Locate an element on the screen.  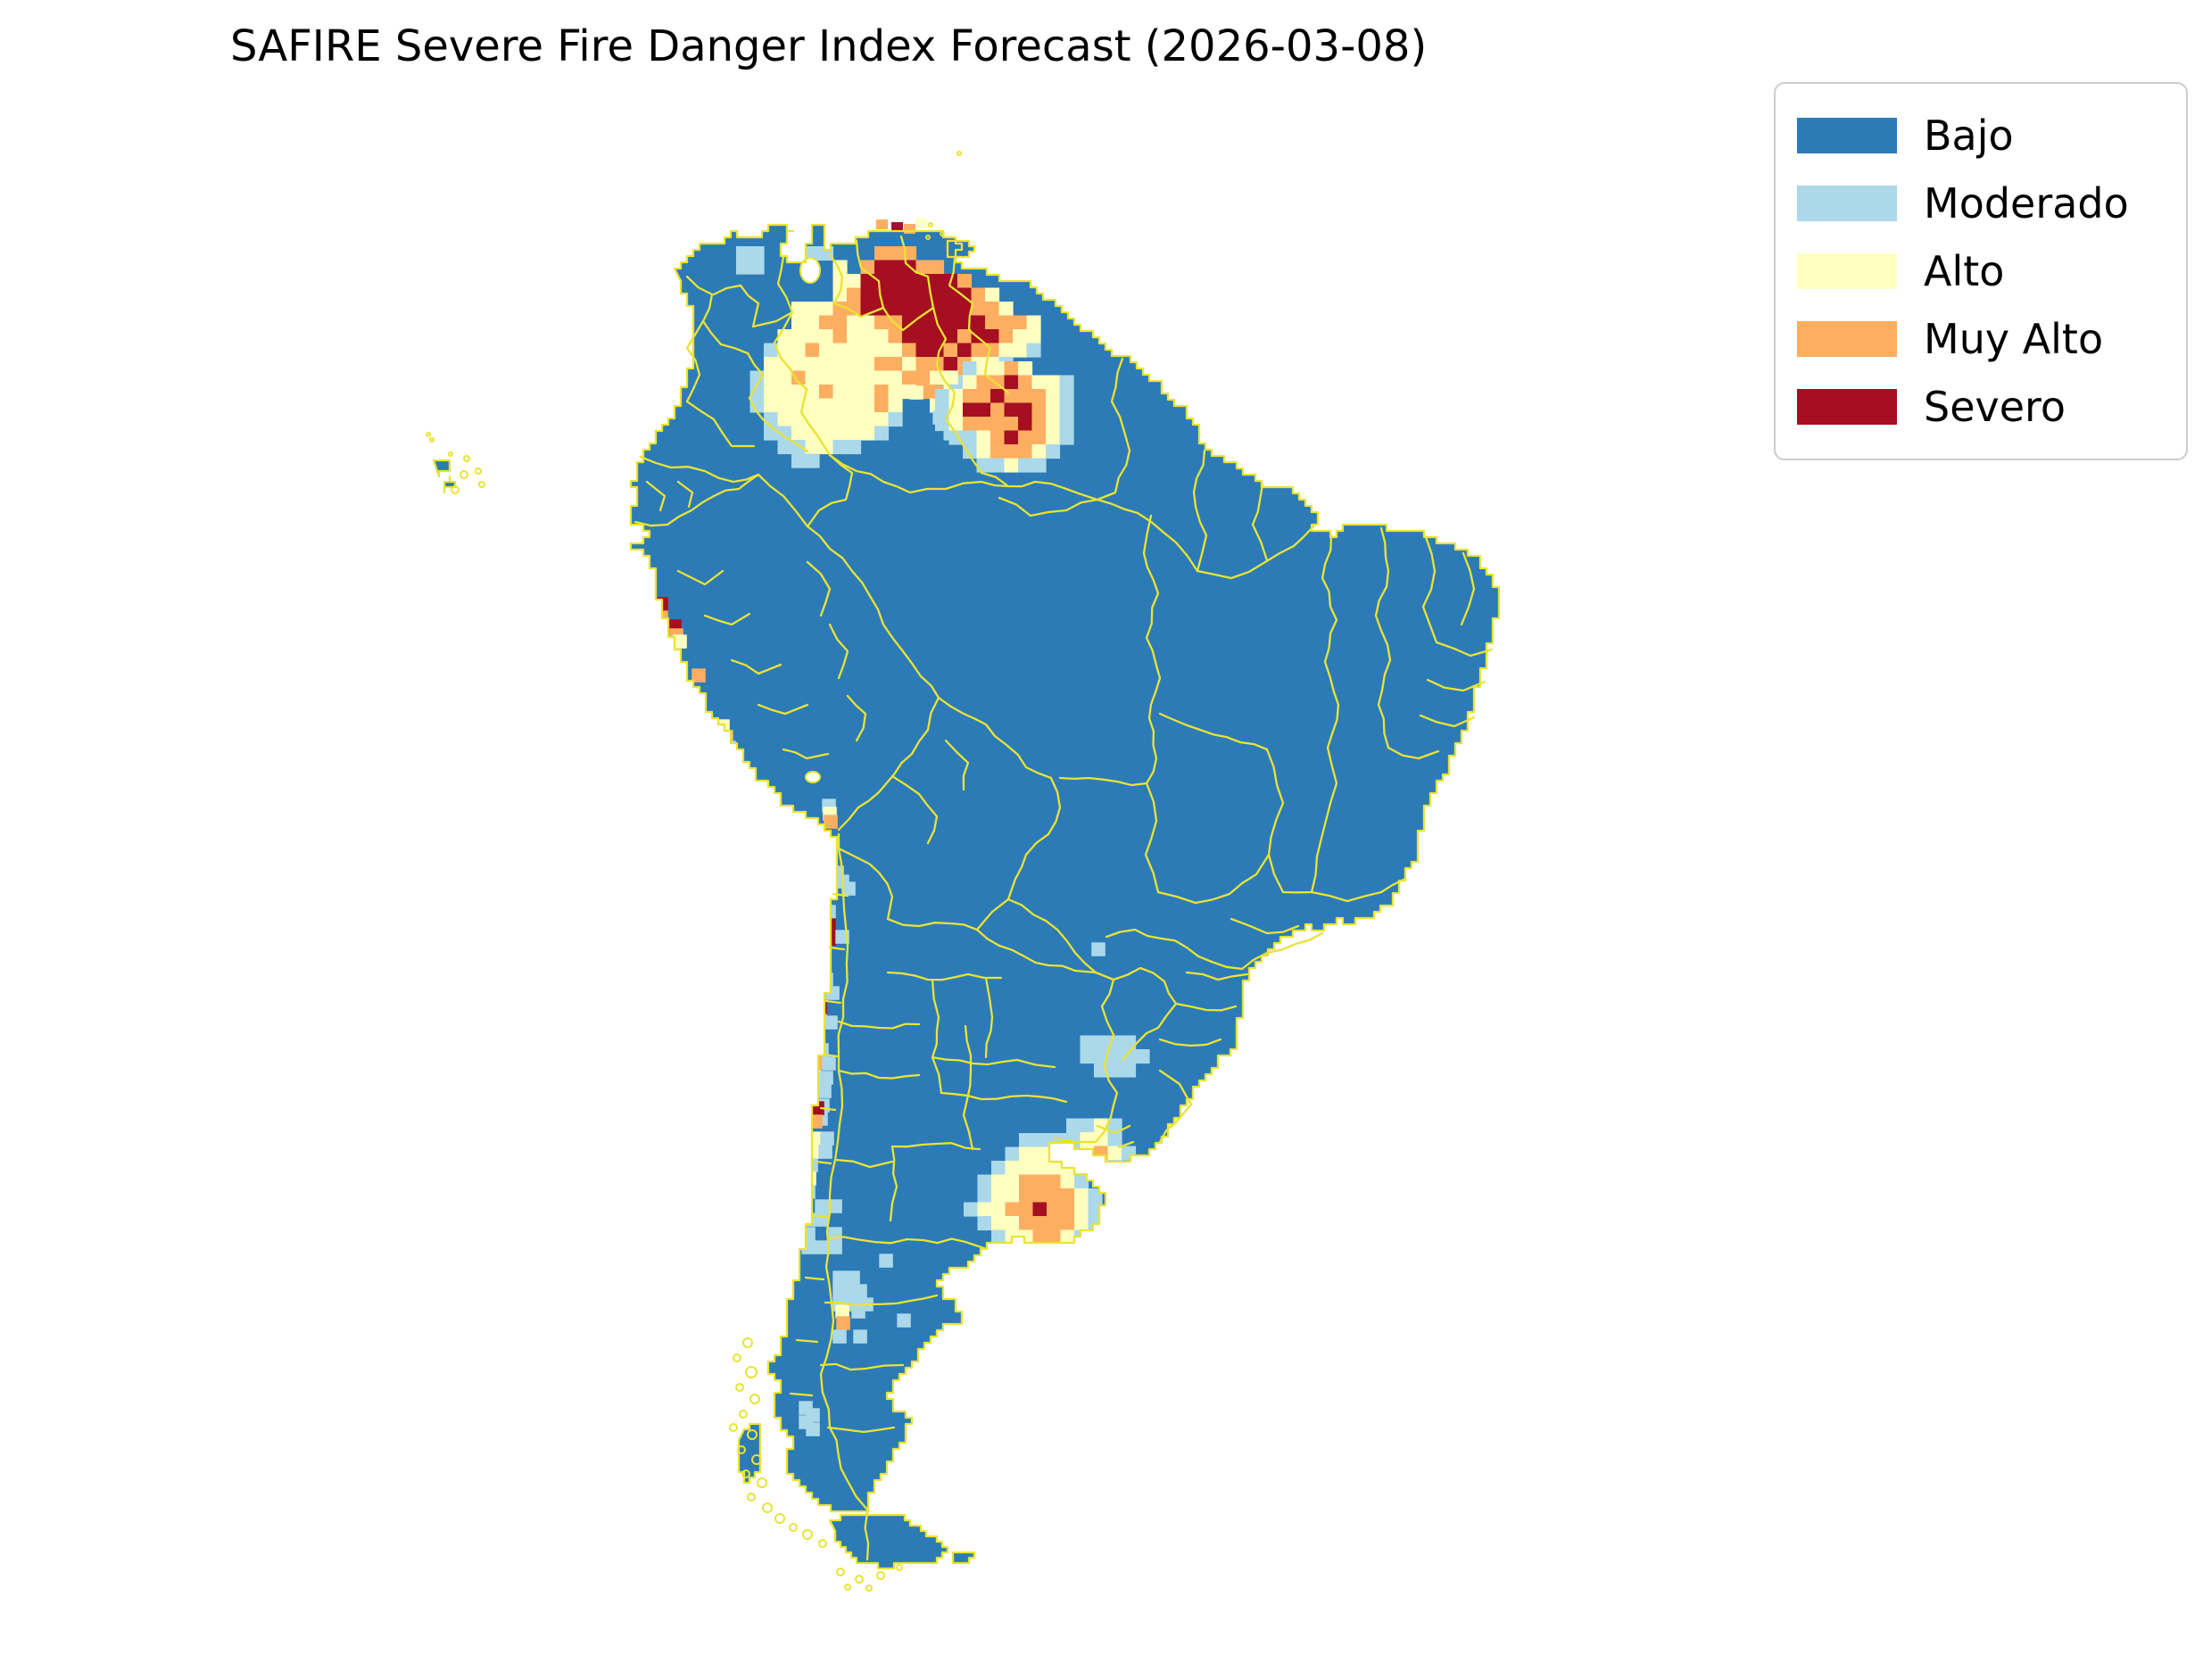
lakes-layer is located at coordinates (810, 520).